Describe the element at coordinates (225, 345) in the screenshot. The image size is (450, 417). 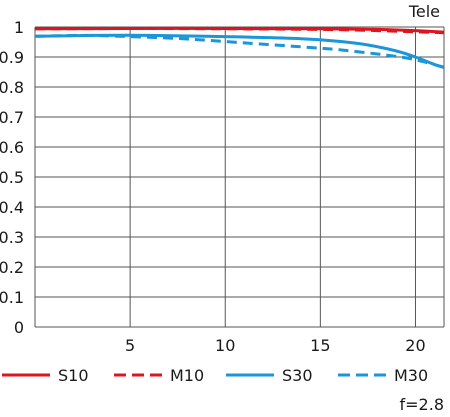
I see `x-tick-label: 10` at that location.